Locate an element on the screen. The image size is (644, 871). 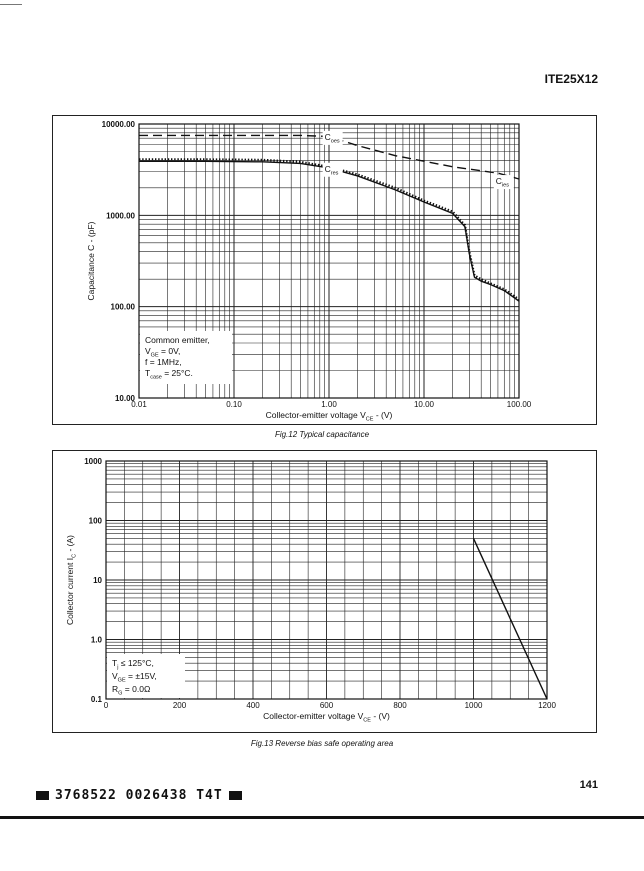
x-tick-label: 800 is located at coordinates (400, 705).